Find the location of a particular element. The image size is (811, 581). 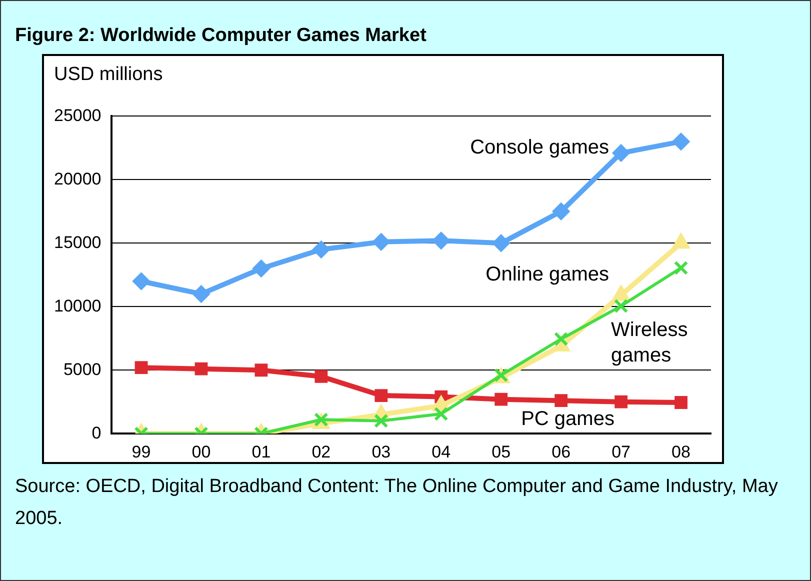

x-tick-label: 02 is located at coordinates (321, 452).